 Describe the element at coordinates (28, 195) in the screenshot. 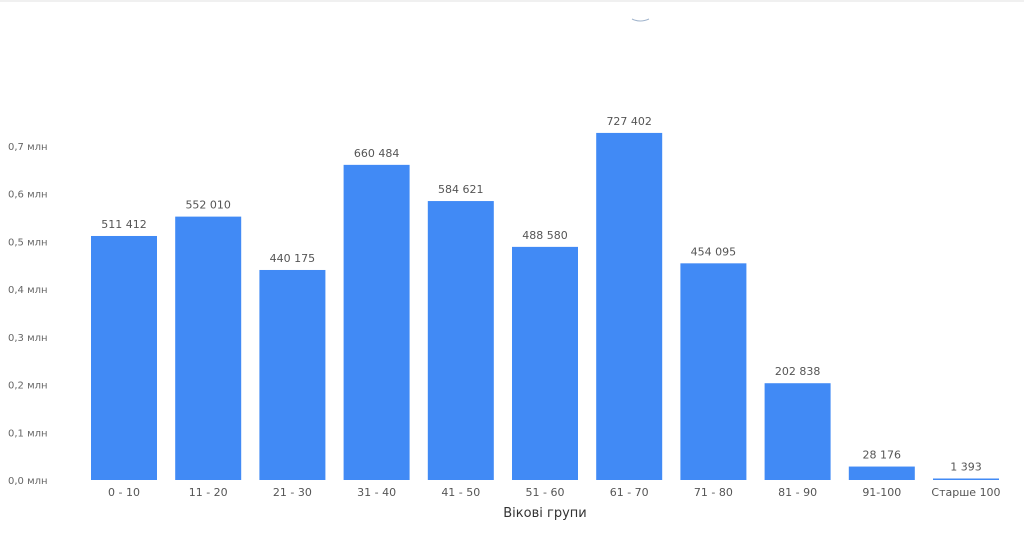

I see `y-tick-label: 0,6 млн` at that location.